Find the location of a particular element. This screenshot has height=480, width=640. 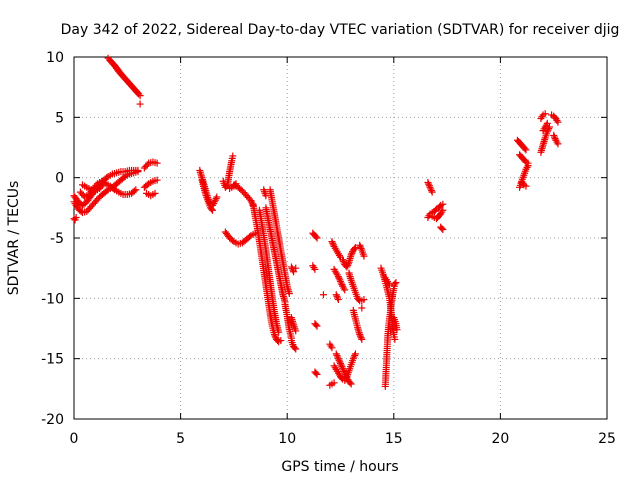

x-axis-label: GPS time / hours is located at coordinates (339, 467).